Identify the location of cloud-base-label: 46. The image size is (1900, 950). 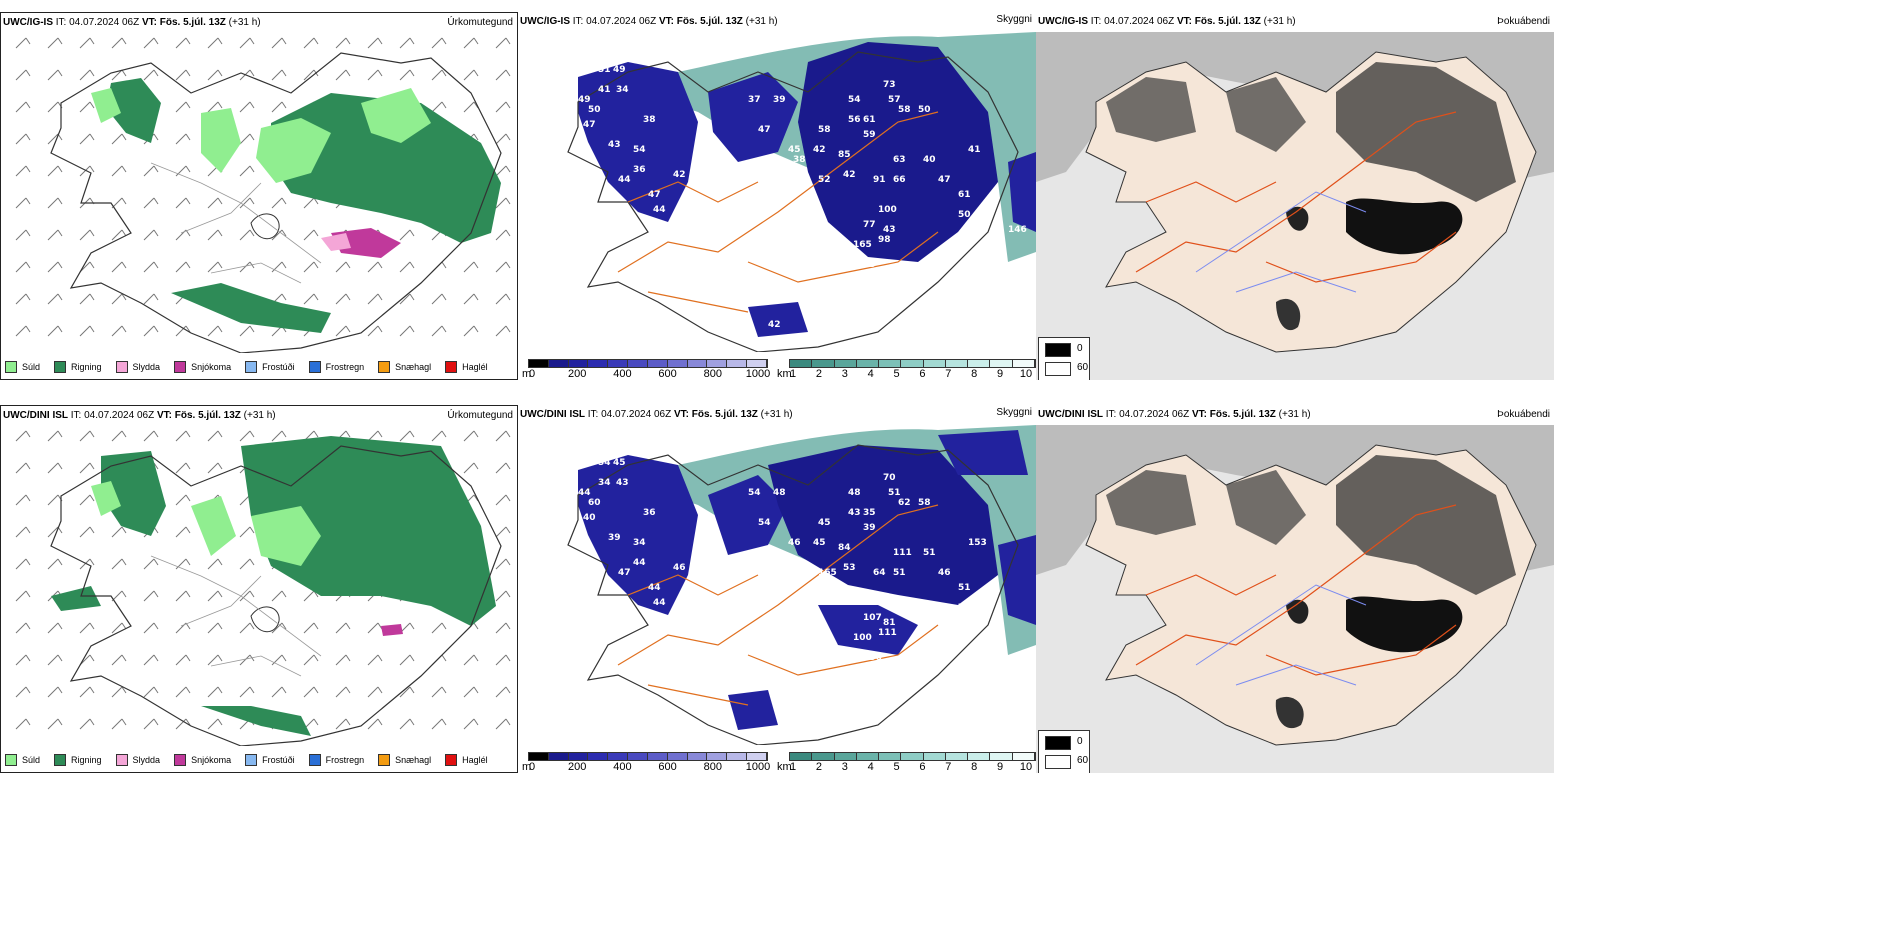
(794, 543).